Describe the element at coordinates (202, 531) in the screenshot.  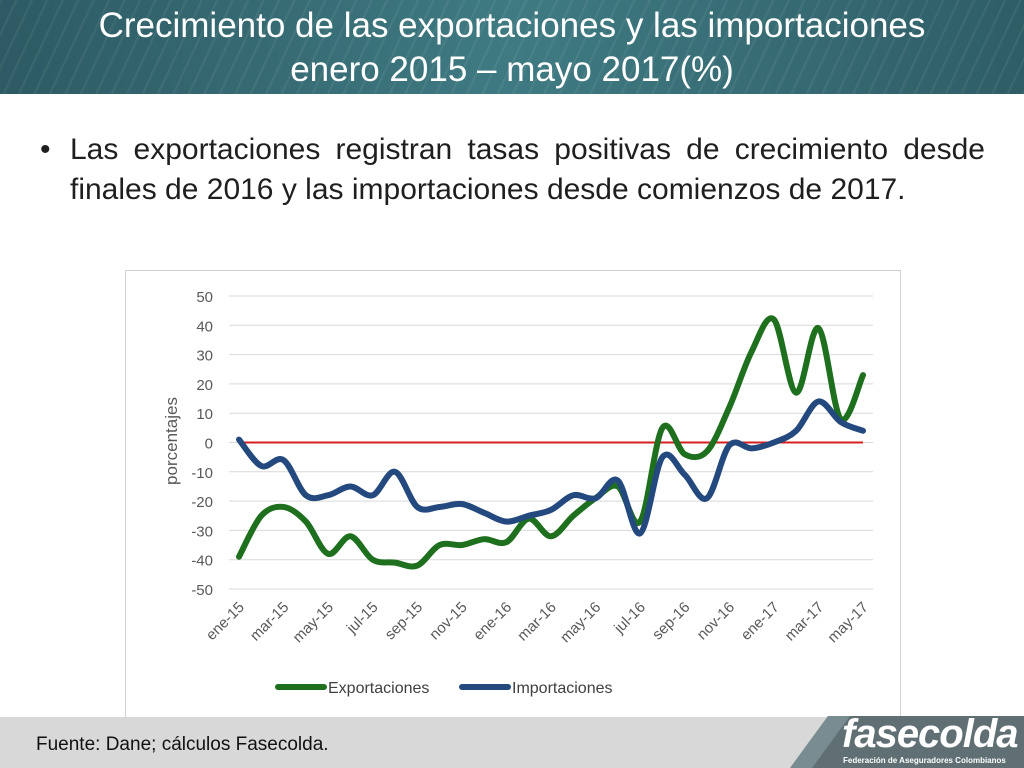
I see `y-tick-label: -30` at that location.